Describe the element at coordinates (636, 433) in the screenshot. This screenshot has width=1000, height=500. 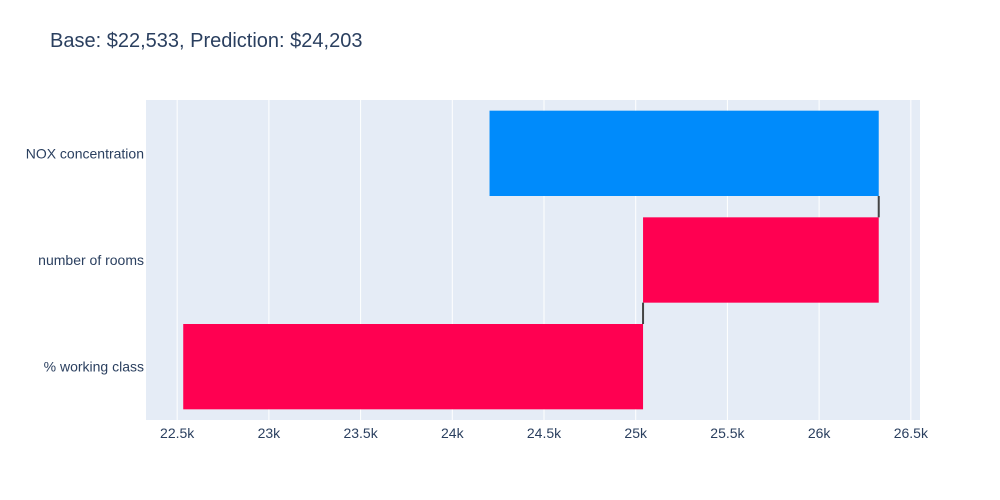
I see `x-tick-label: 25k` at that location.